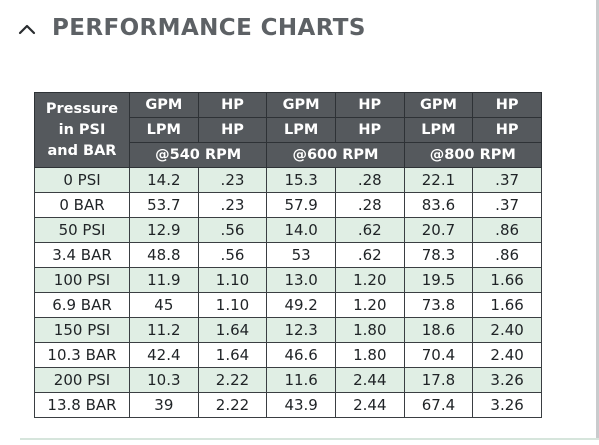 This screenshot has height=445, width=599. I want to click on table-row: 0 PSI 14.2.23 15.3.28 22.1.37, so click(288, 180).